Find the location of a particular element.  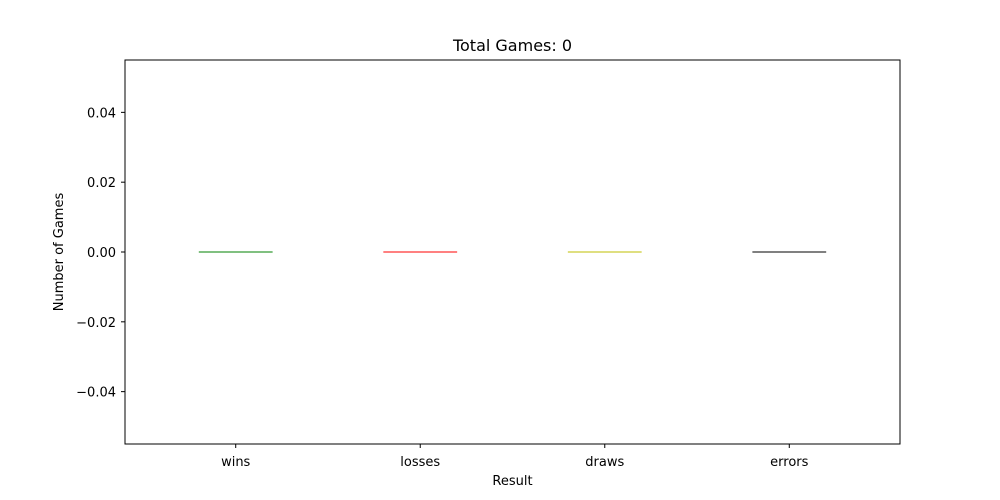

y-tick-label: −0.02 is located at coordinates (96, 323).